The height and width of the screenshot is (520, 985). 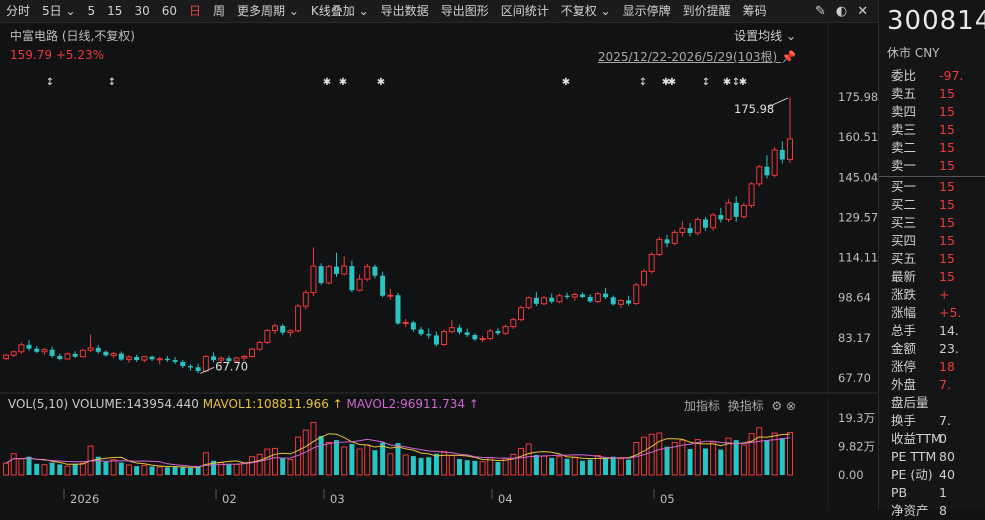 I want to click on settings-icon: ⚙, so click(x=777, y=406).